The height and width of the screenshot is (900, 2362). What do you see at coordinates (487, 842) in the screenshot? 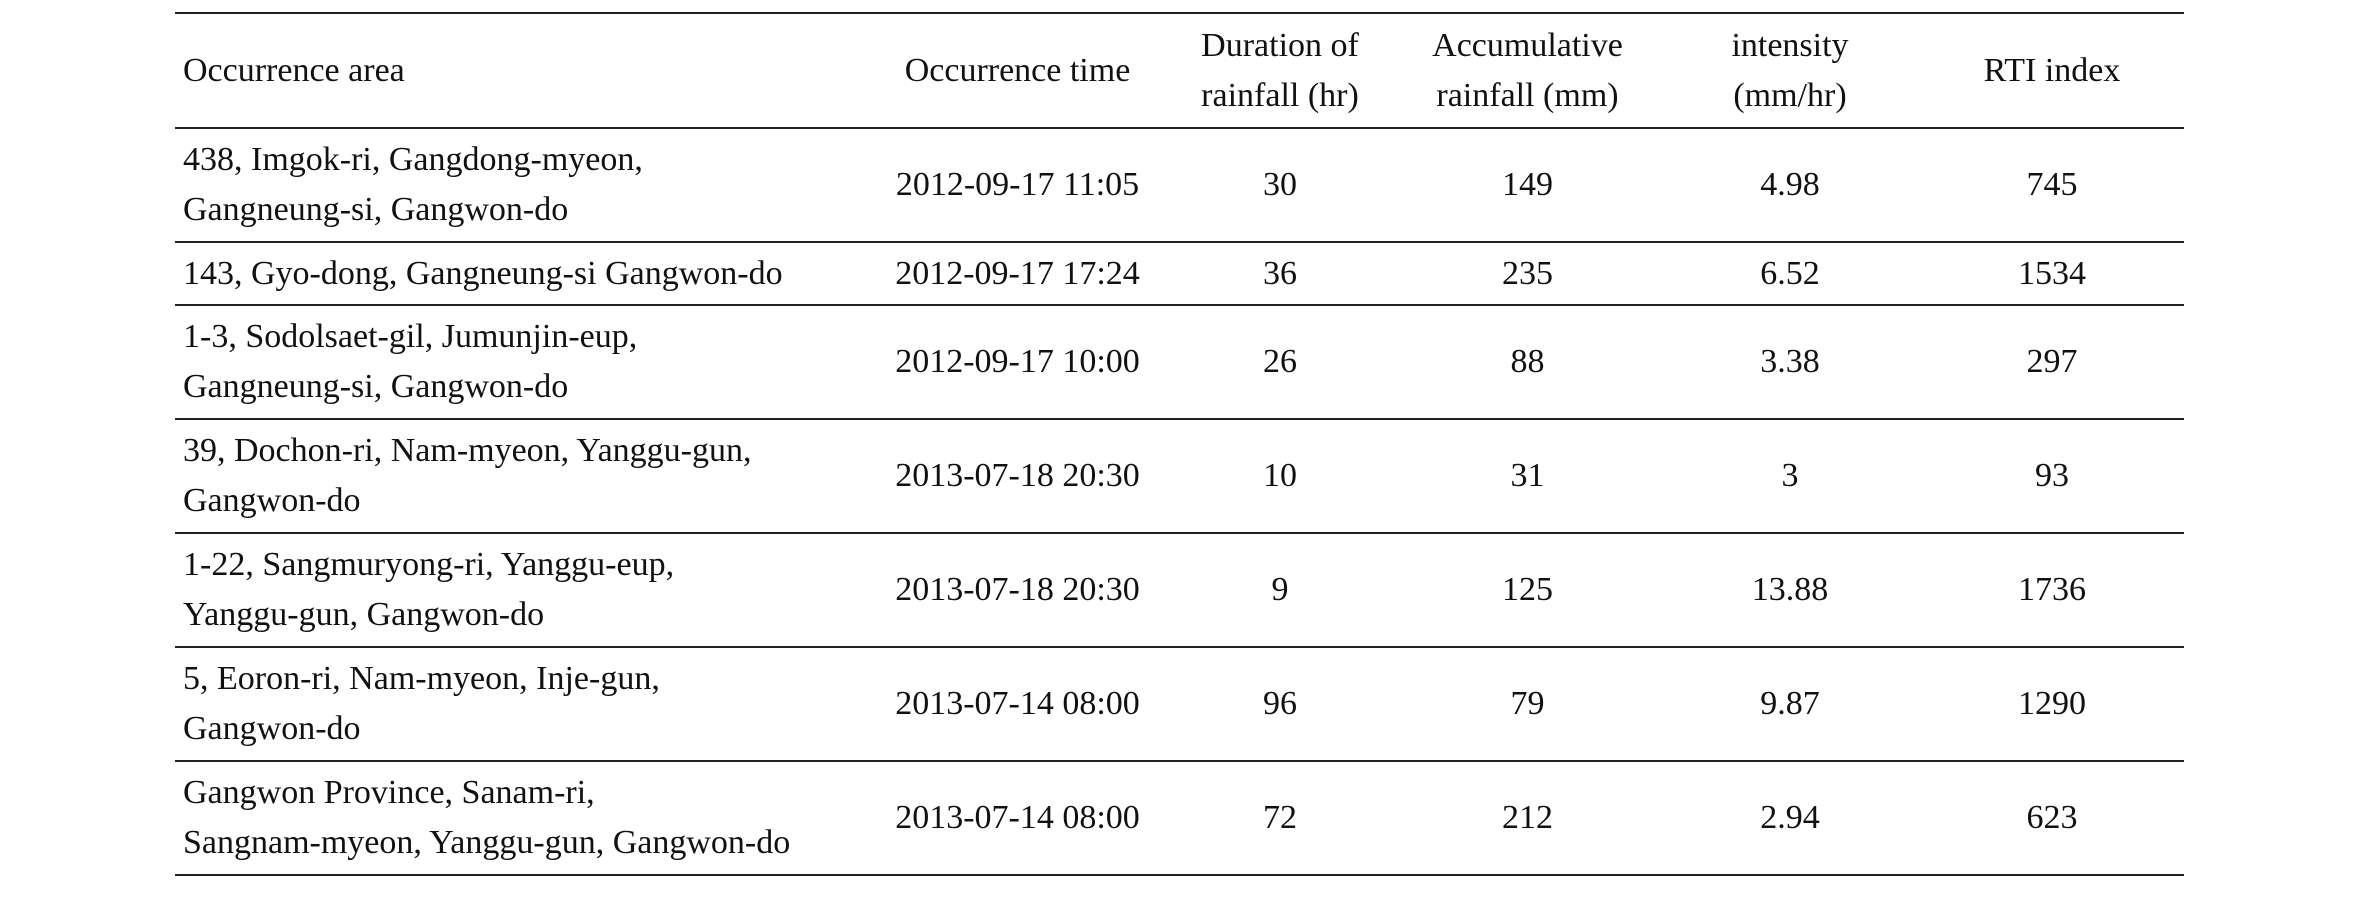
I see `cell-line: Sangnam-myeon, Yanggu-gun, Gangwon-do` at bounding box center [487, 842].